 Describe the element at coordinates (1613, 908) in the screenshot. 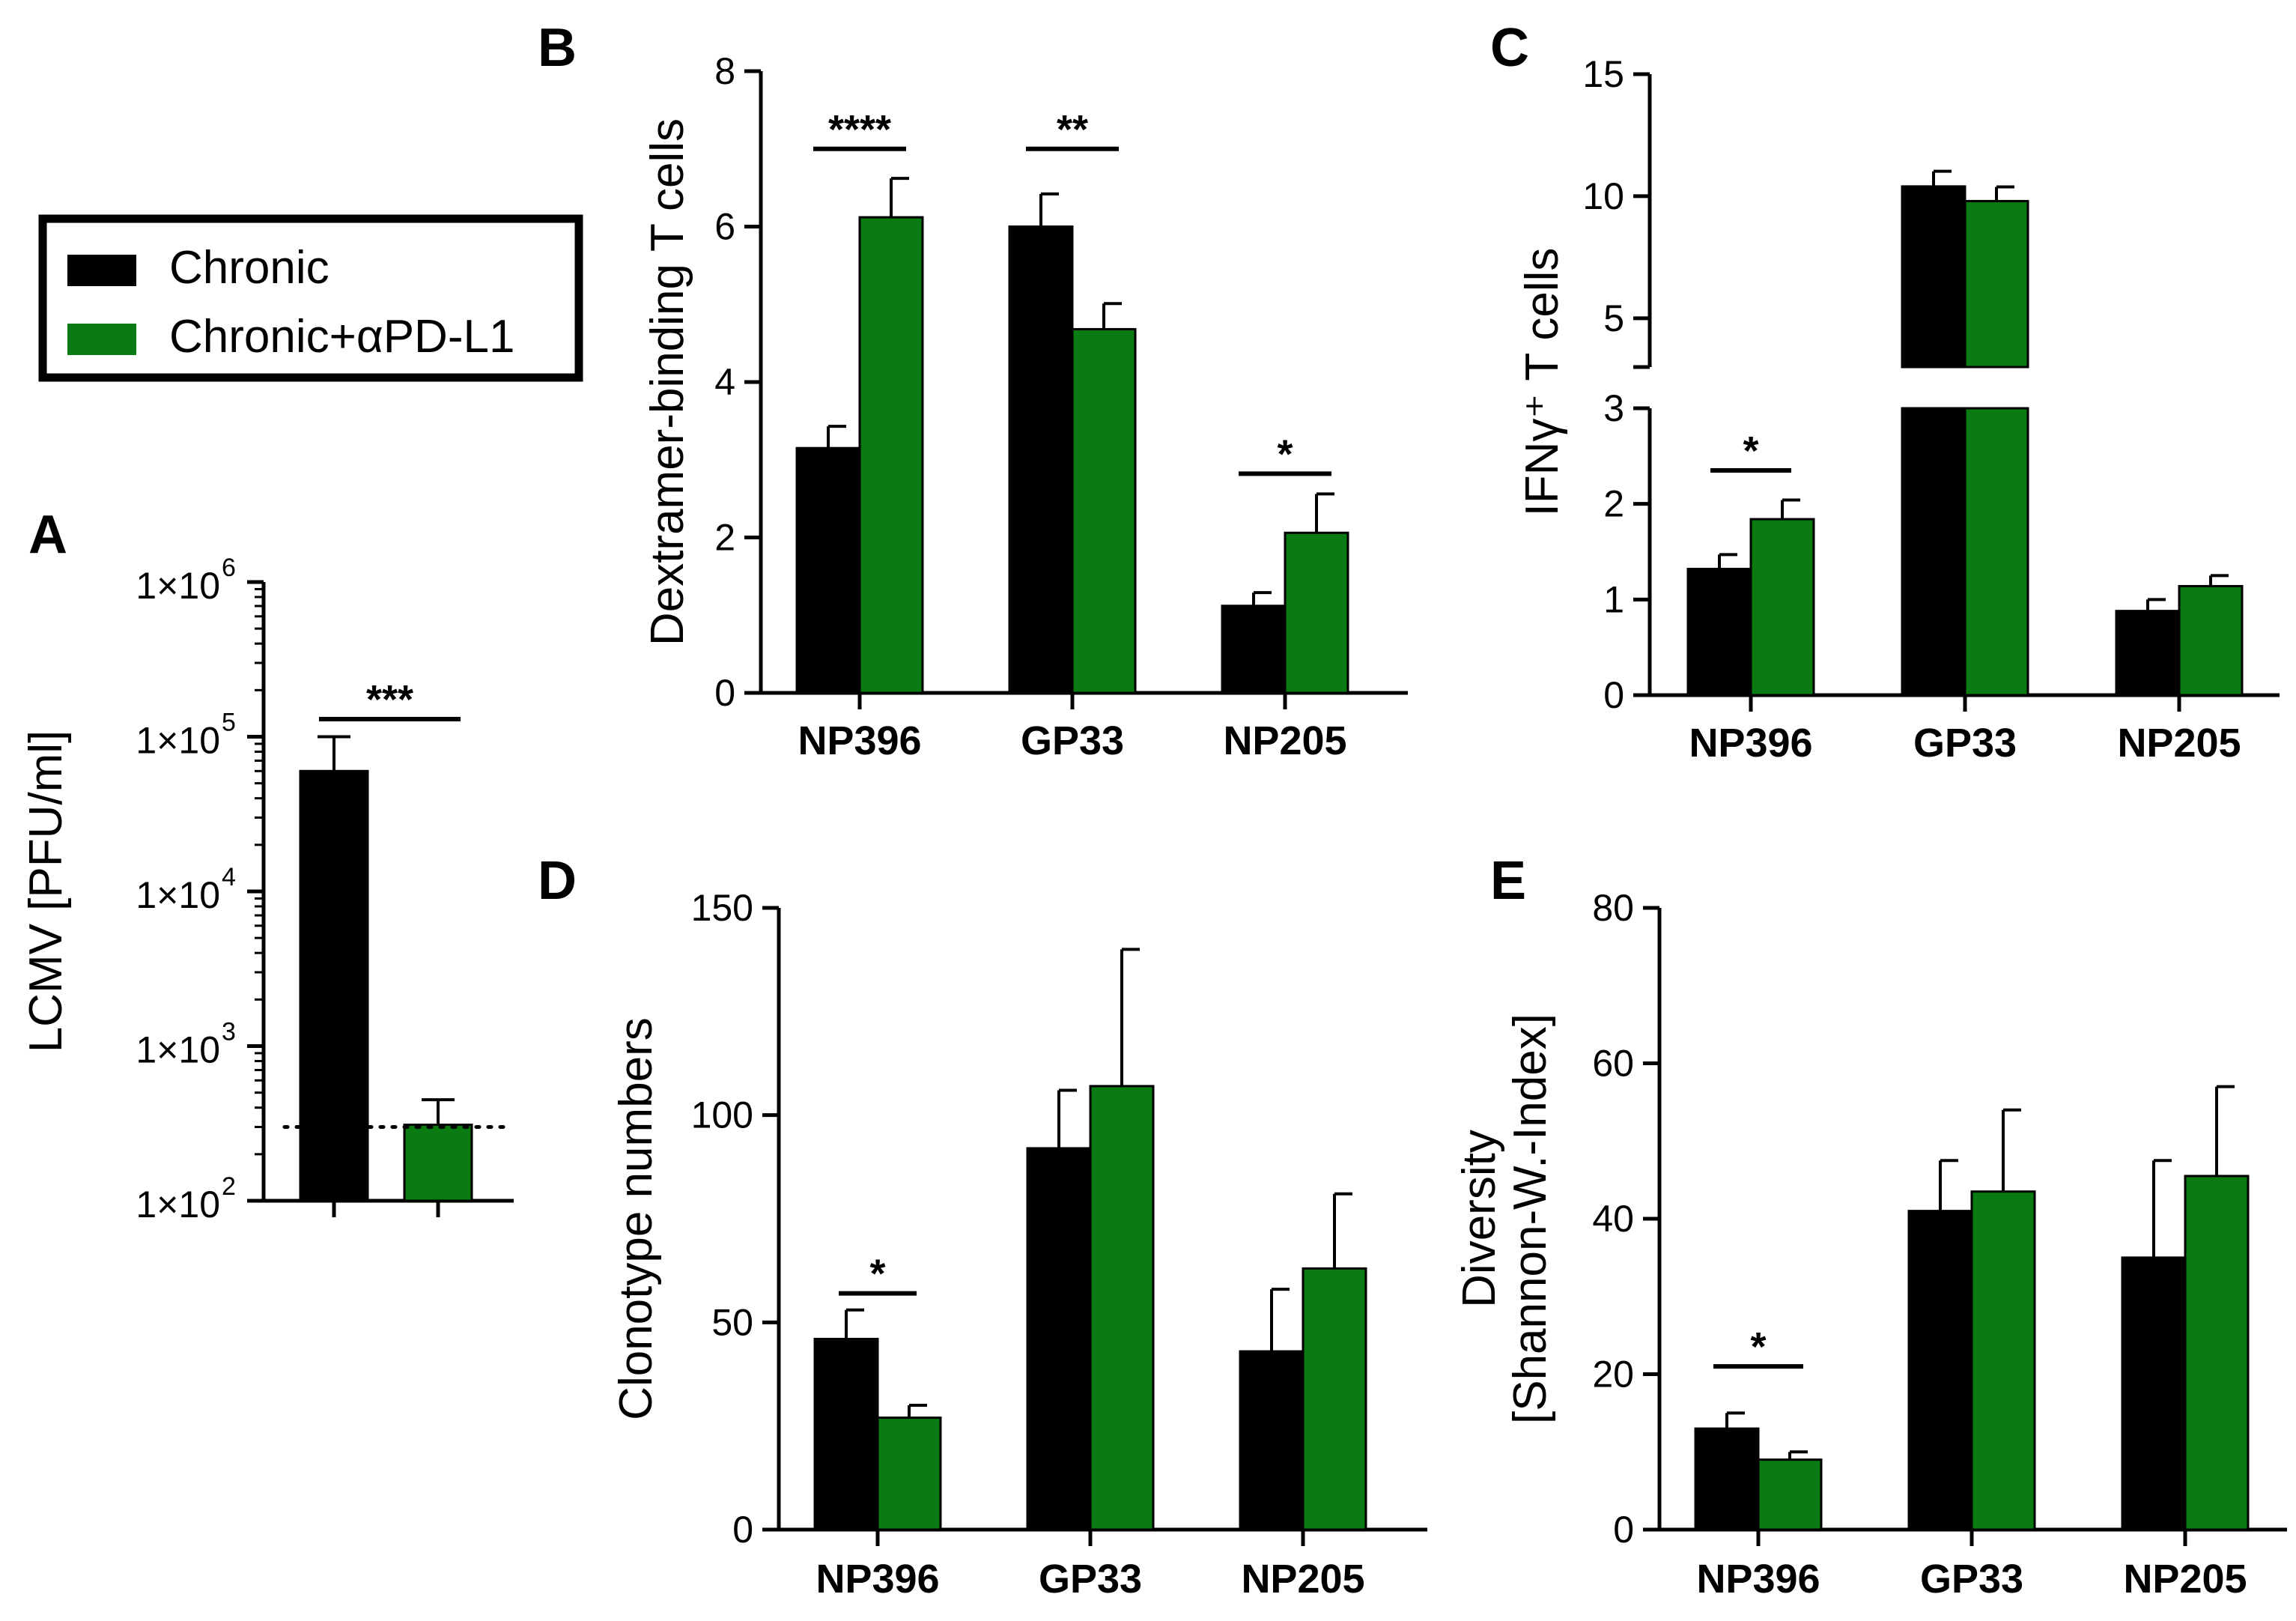

I see `y-tick-label: 80` at that location.